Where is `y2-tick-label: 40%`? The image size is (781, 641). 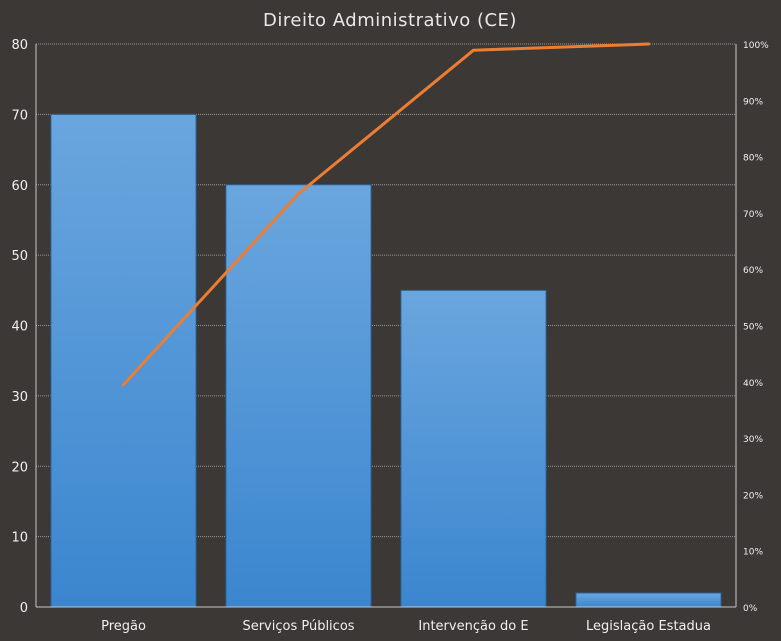
y2-tick-label: 40% is located at coordinates (753, 384).